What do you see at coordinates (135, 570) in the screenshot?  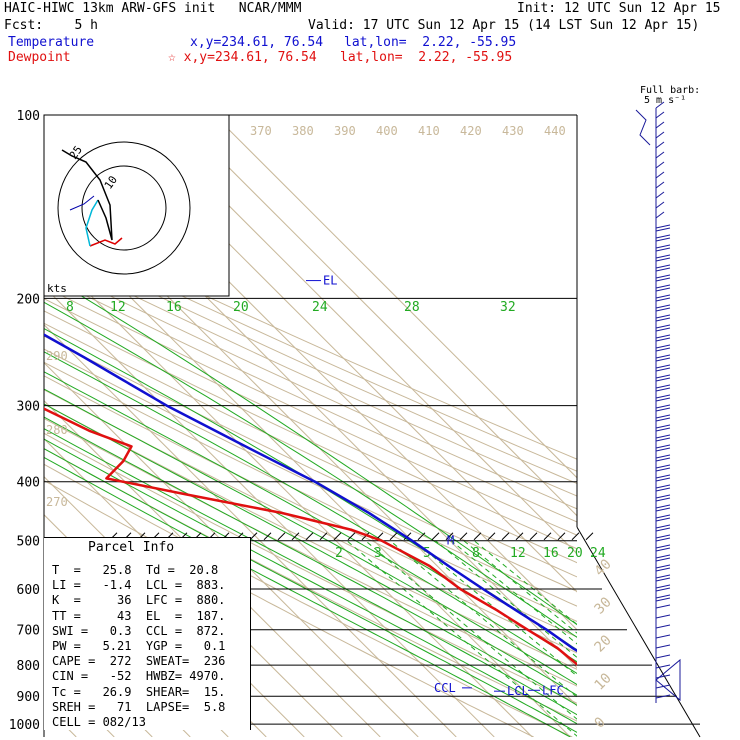 I see `parcel-info-row: T = 25.8 Td = 20.8` at bounding box center [135, 570].